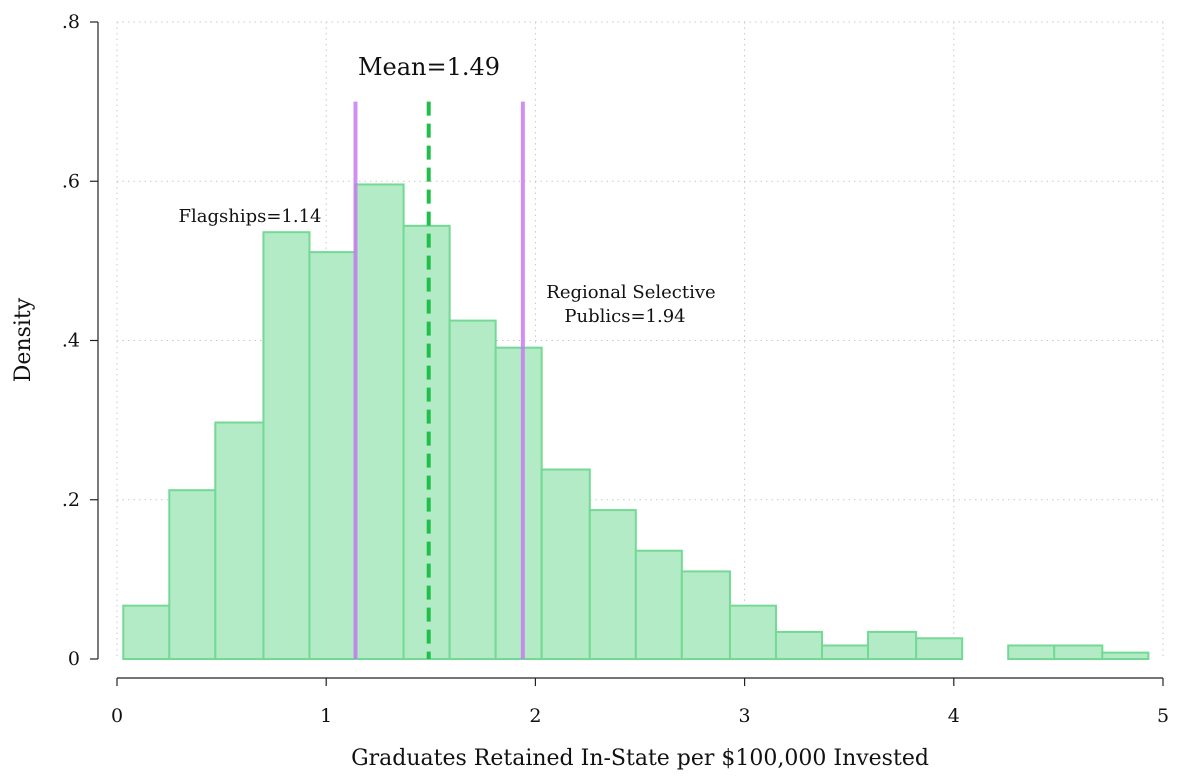 This screenshot has height=777, width=1180. Describe the element at coordinates (71, 22) in the screenshot. I see `y-tick-label: .8` at that location.